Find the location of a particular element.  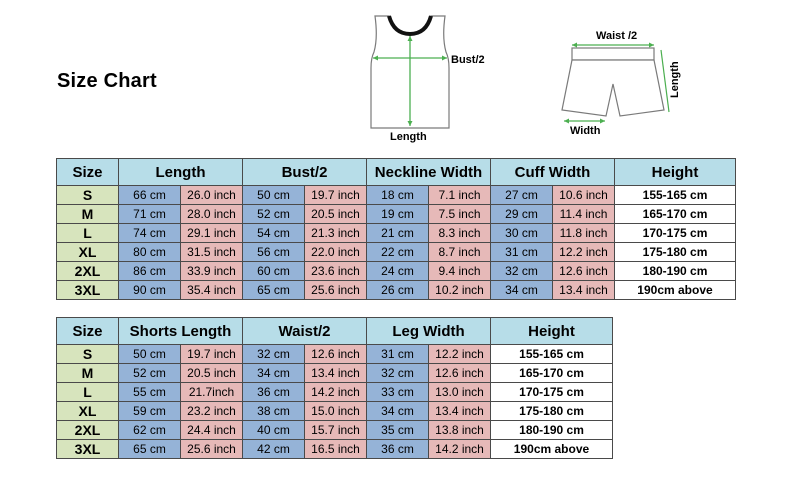

cm-cell: 18 cm is located at coordinates (397, 195).